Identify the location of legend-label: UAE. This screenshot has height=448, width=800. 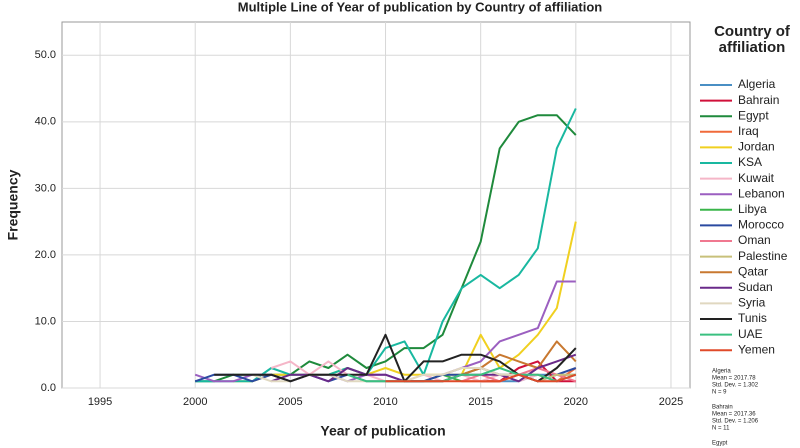
(750, 334).